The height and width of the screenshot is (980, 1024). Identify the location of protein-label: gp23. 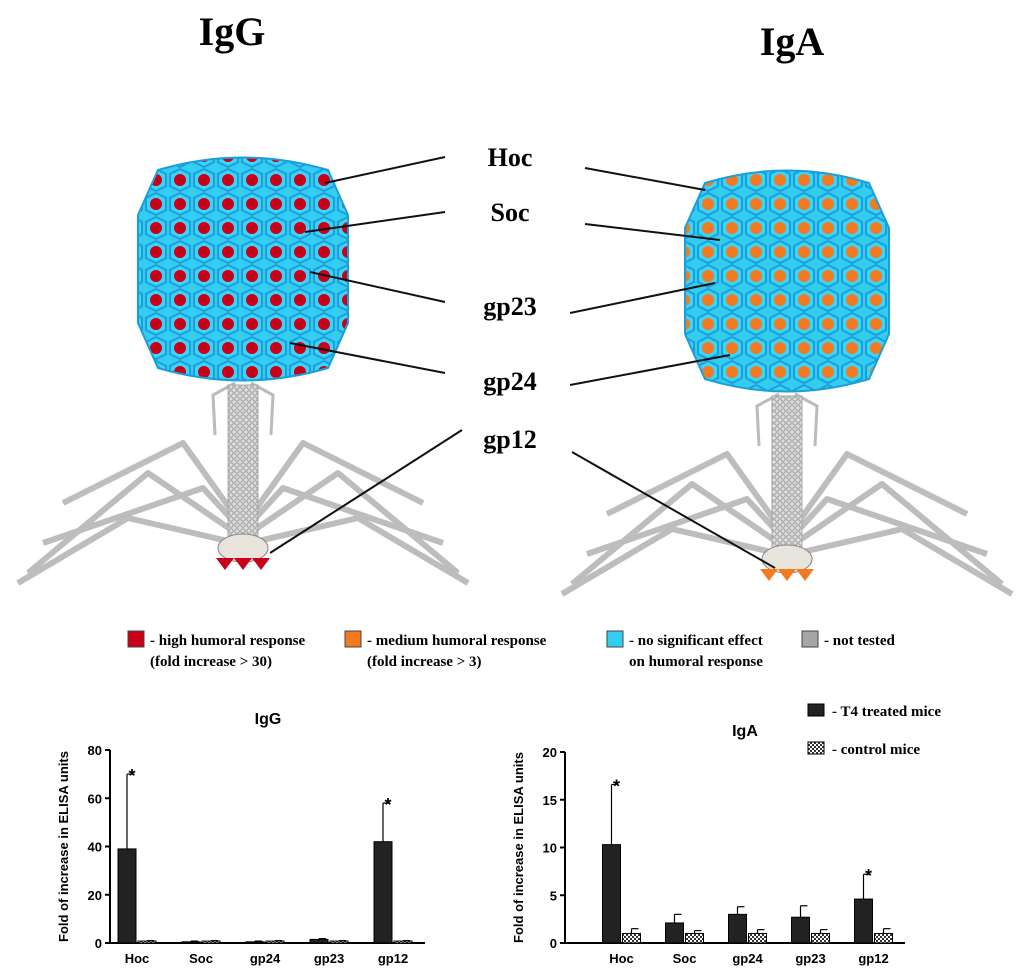
(509, 306).